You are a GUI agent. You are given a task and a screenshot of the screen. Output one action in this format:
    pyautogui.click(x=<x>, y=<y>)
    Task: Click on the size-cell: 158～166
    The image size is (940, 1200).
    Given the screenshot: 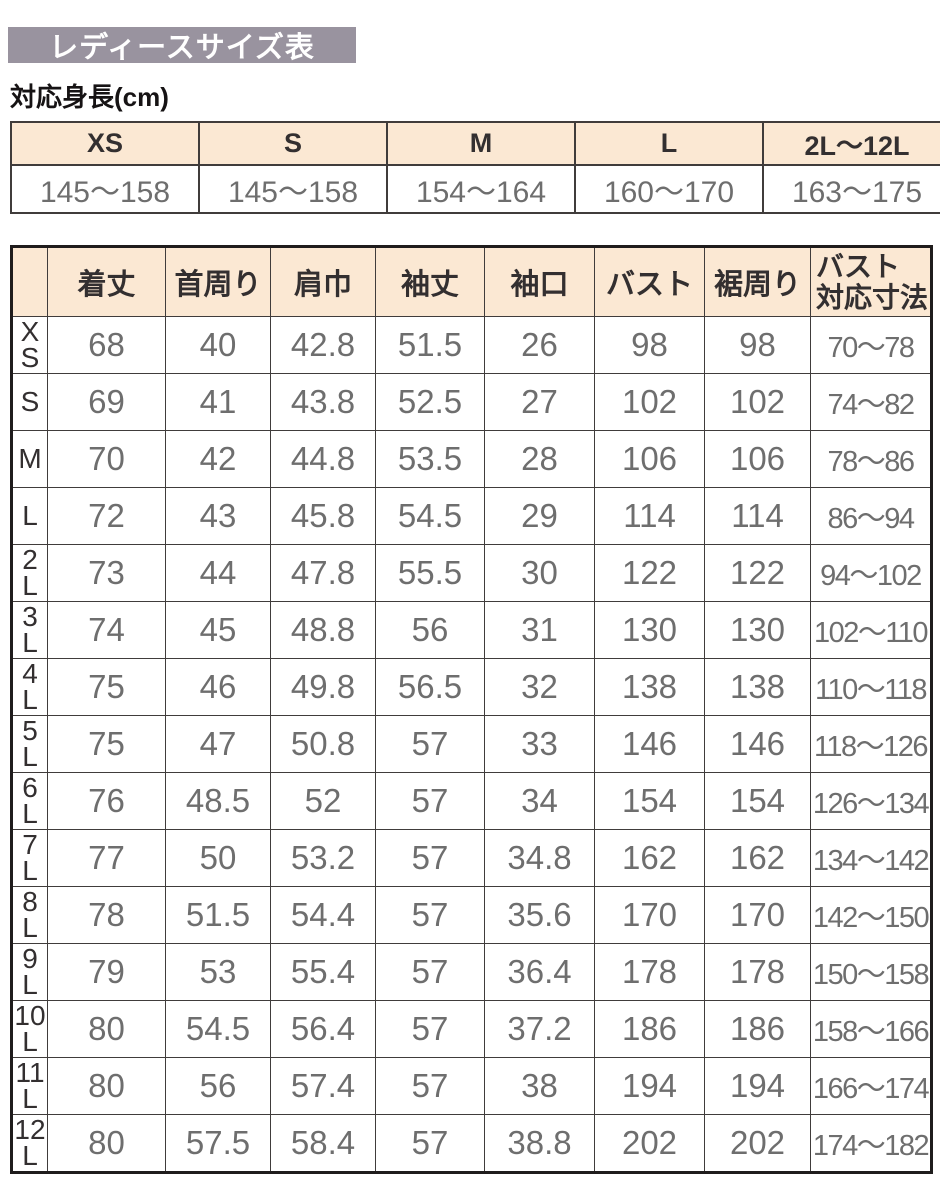 What is the action you would take?
    pyautogui.click(x=871, y=1029)
    